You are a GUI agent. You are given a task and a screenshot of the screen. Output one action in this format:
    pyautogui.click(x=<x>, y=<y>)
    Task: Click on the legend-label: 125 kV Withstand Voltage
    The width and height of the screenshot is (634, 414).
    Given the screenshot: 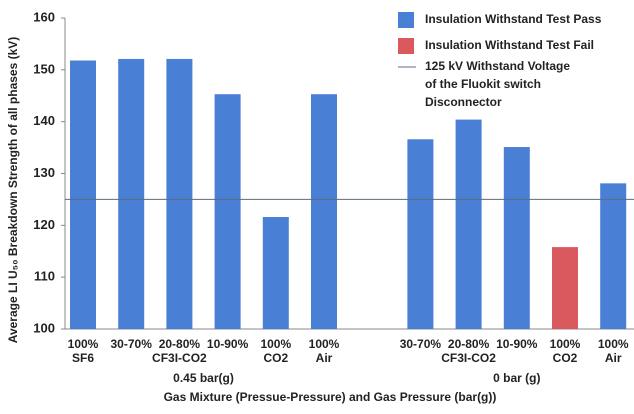 What is the action you would take?
    pyautogui.click(x=497, y=66)
    